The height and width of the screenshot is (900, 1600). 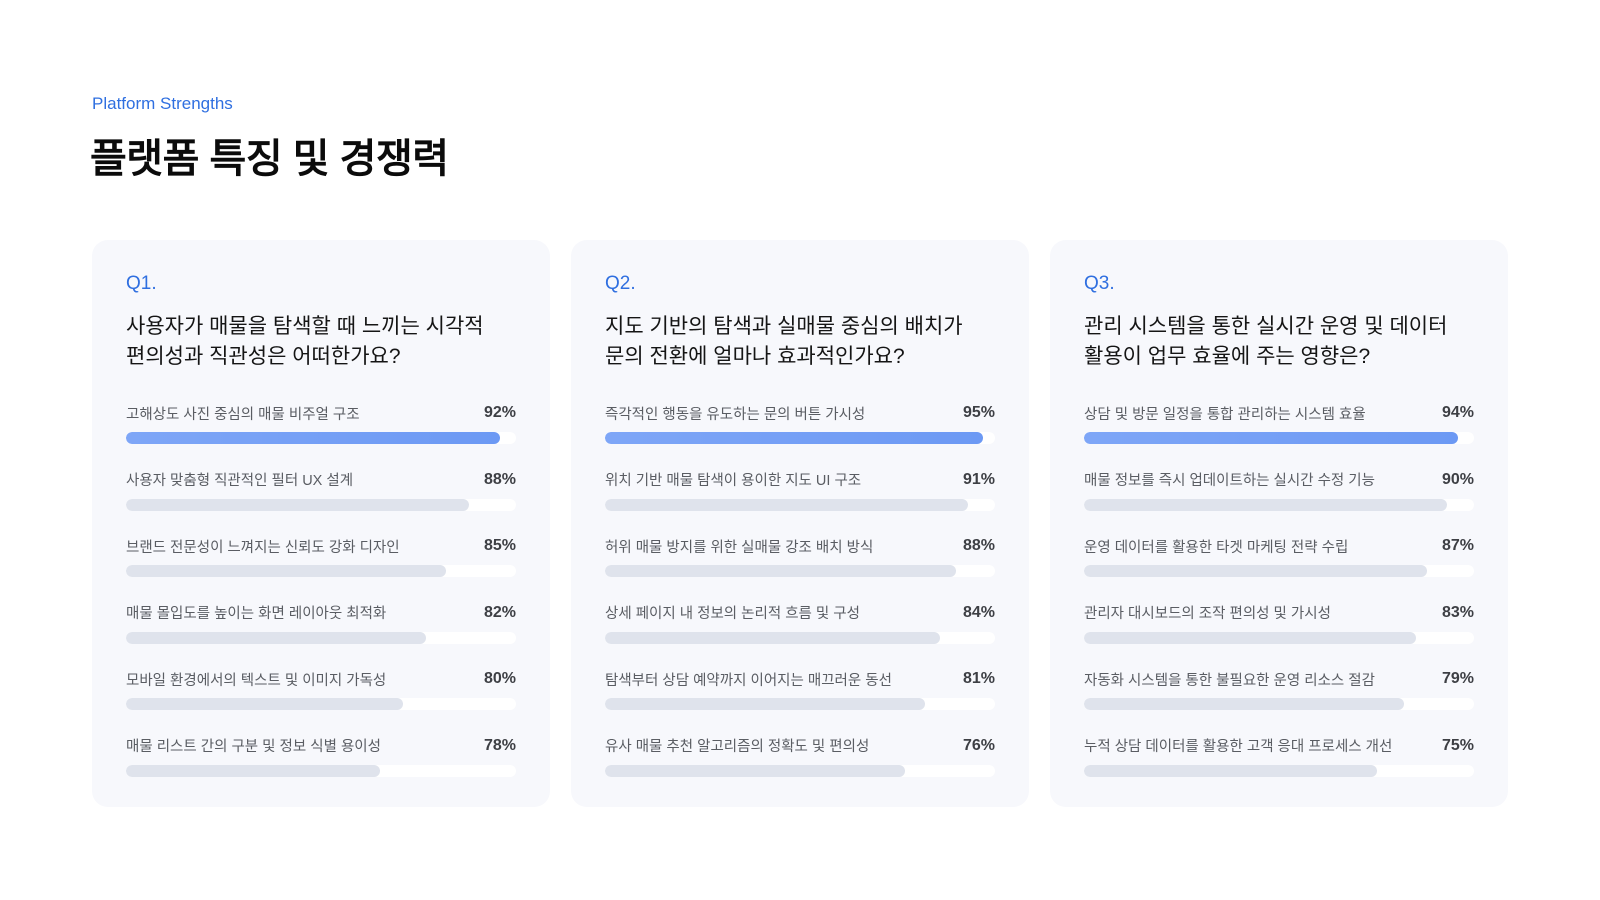 I want to click on result-row: 매물 리스트 간의 구분 및 정보 식별 용이성 78%, so click(x=321, y=769).